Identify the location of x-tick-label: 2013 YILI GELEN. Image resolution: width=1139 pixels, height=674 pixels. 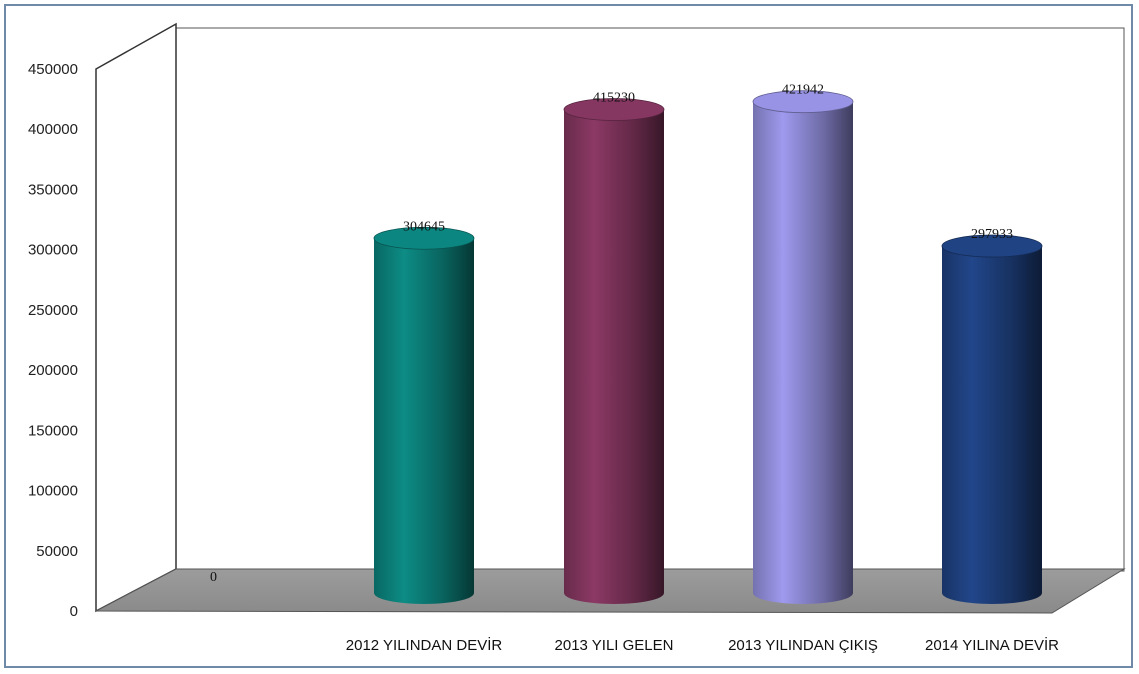
(614, 645).